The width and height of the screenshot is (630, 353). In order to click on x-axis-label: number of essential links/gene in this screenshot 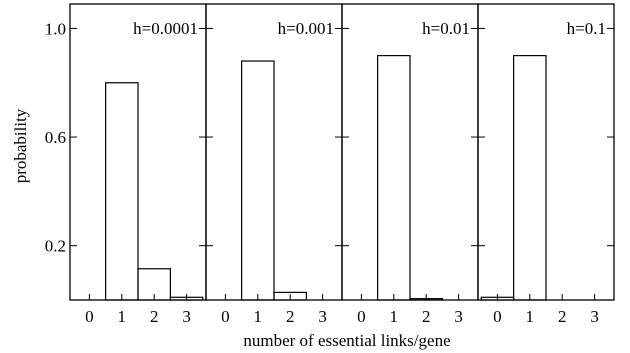, I will do `click(346, 340)`.